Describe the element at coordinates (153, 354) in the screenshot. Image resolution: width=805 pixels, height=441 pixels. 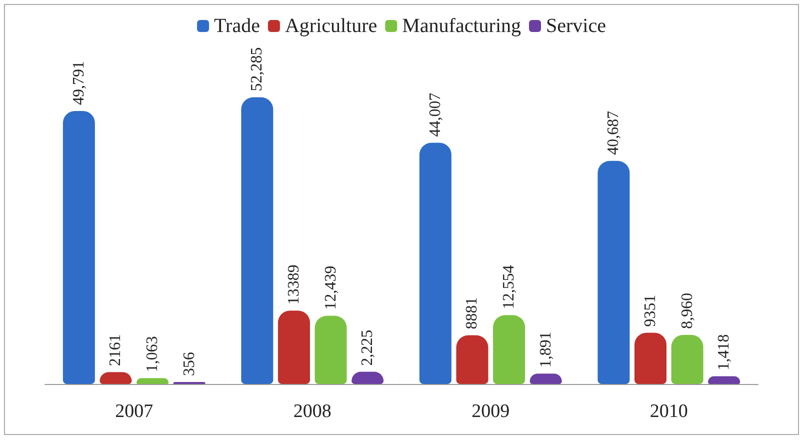
I see `data-label: 1,063` at that location.